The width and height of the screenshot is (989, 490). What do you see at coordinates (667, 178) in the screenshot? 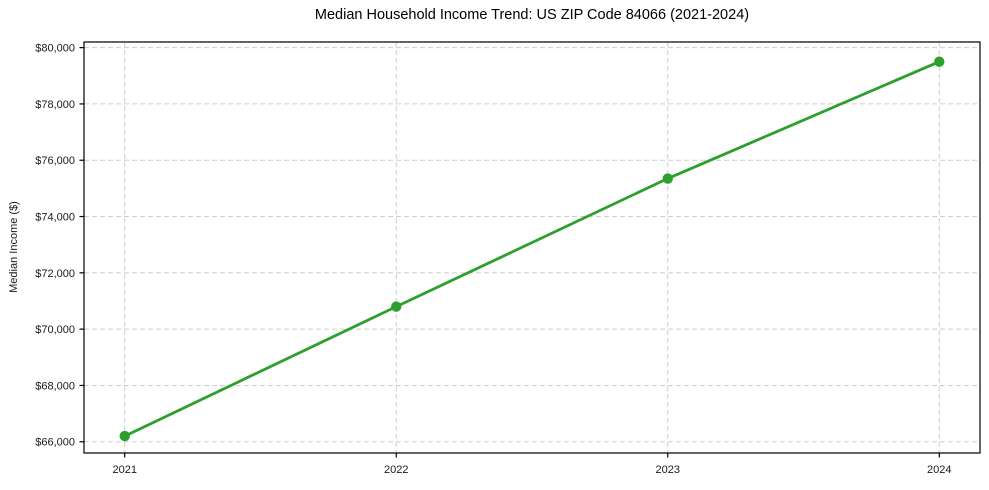
I see `data-point-2023` at bounding box center [667, 178].